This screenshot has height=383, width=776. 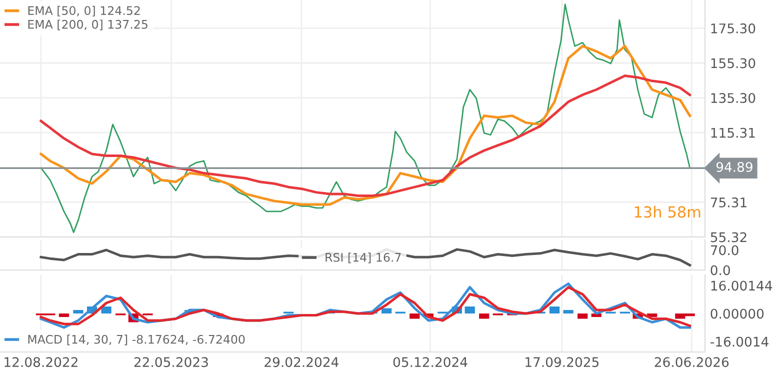 What do you see at coordinates (136, 340) in the screenshot?
I see `legend-label: MACD [14, 30, 7] -8.17624, -6.72400` at bounding box center [136, 340].